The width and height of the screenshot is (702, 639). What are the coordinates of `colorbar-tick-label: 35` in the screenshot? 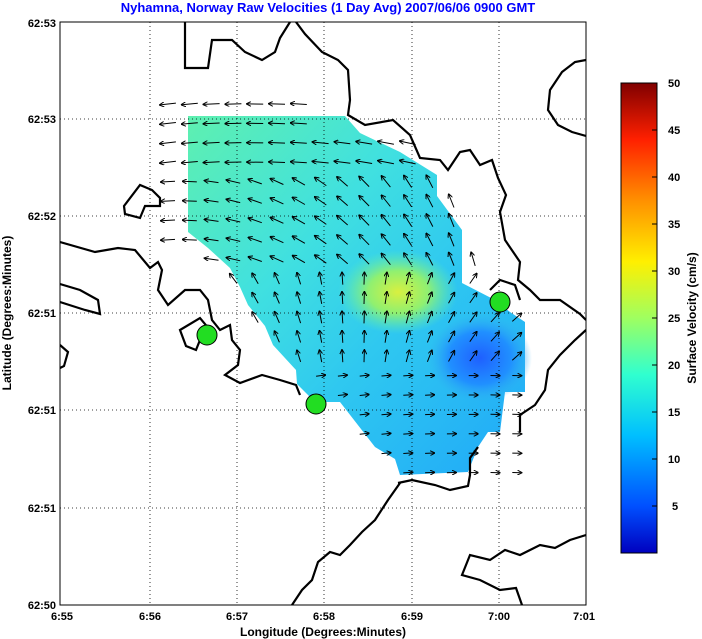 It's located at (674, 225).